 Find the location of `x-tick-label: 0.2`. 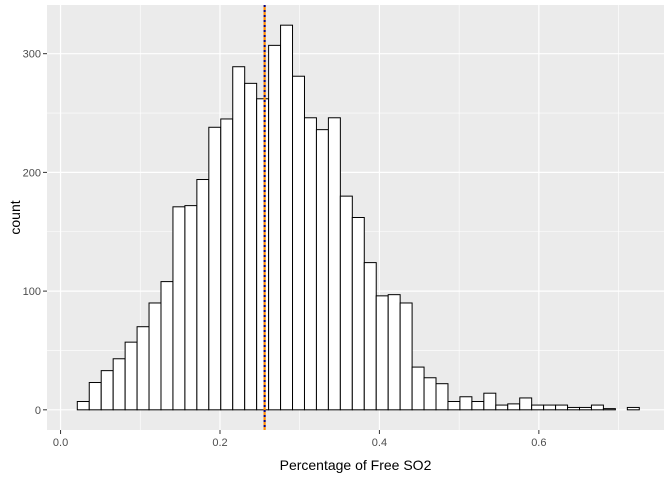

x-tick-label: 0.2 is located at coordinates (219, 443).